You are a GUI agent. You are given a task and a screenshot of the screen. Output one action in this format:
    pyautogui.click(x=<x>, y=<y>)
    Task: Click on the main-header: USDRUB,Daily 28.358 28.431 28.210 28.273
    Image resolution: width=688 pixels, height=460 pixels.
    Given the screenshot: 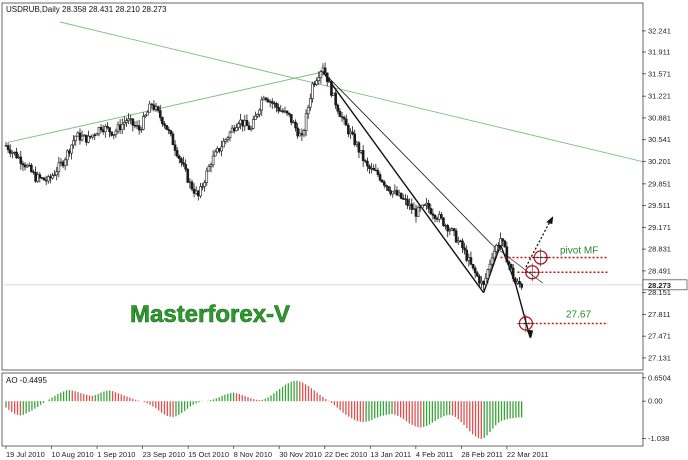 What is the action you would take?
    pyautogui.click(x=86, y=9)
    